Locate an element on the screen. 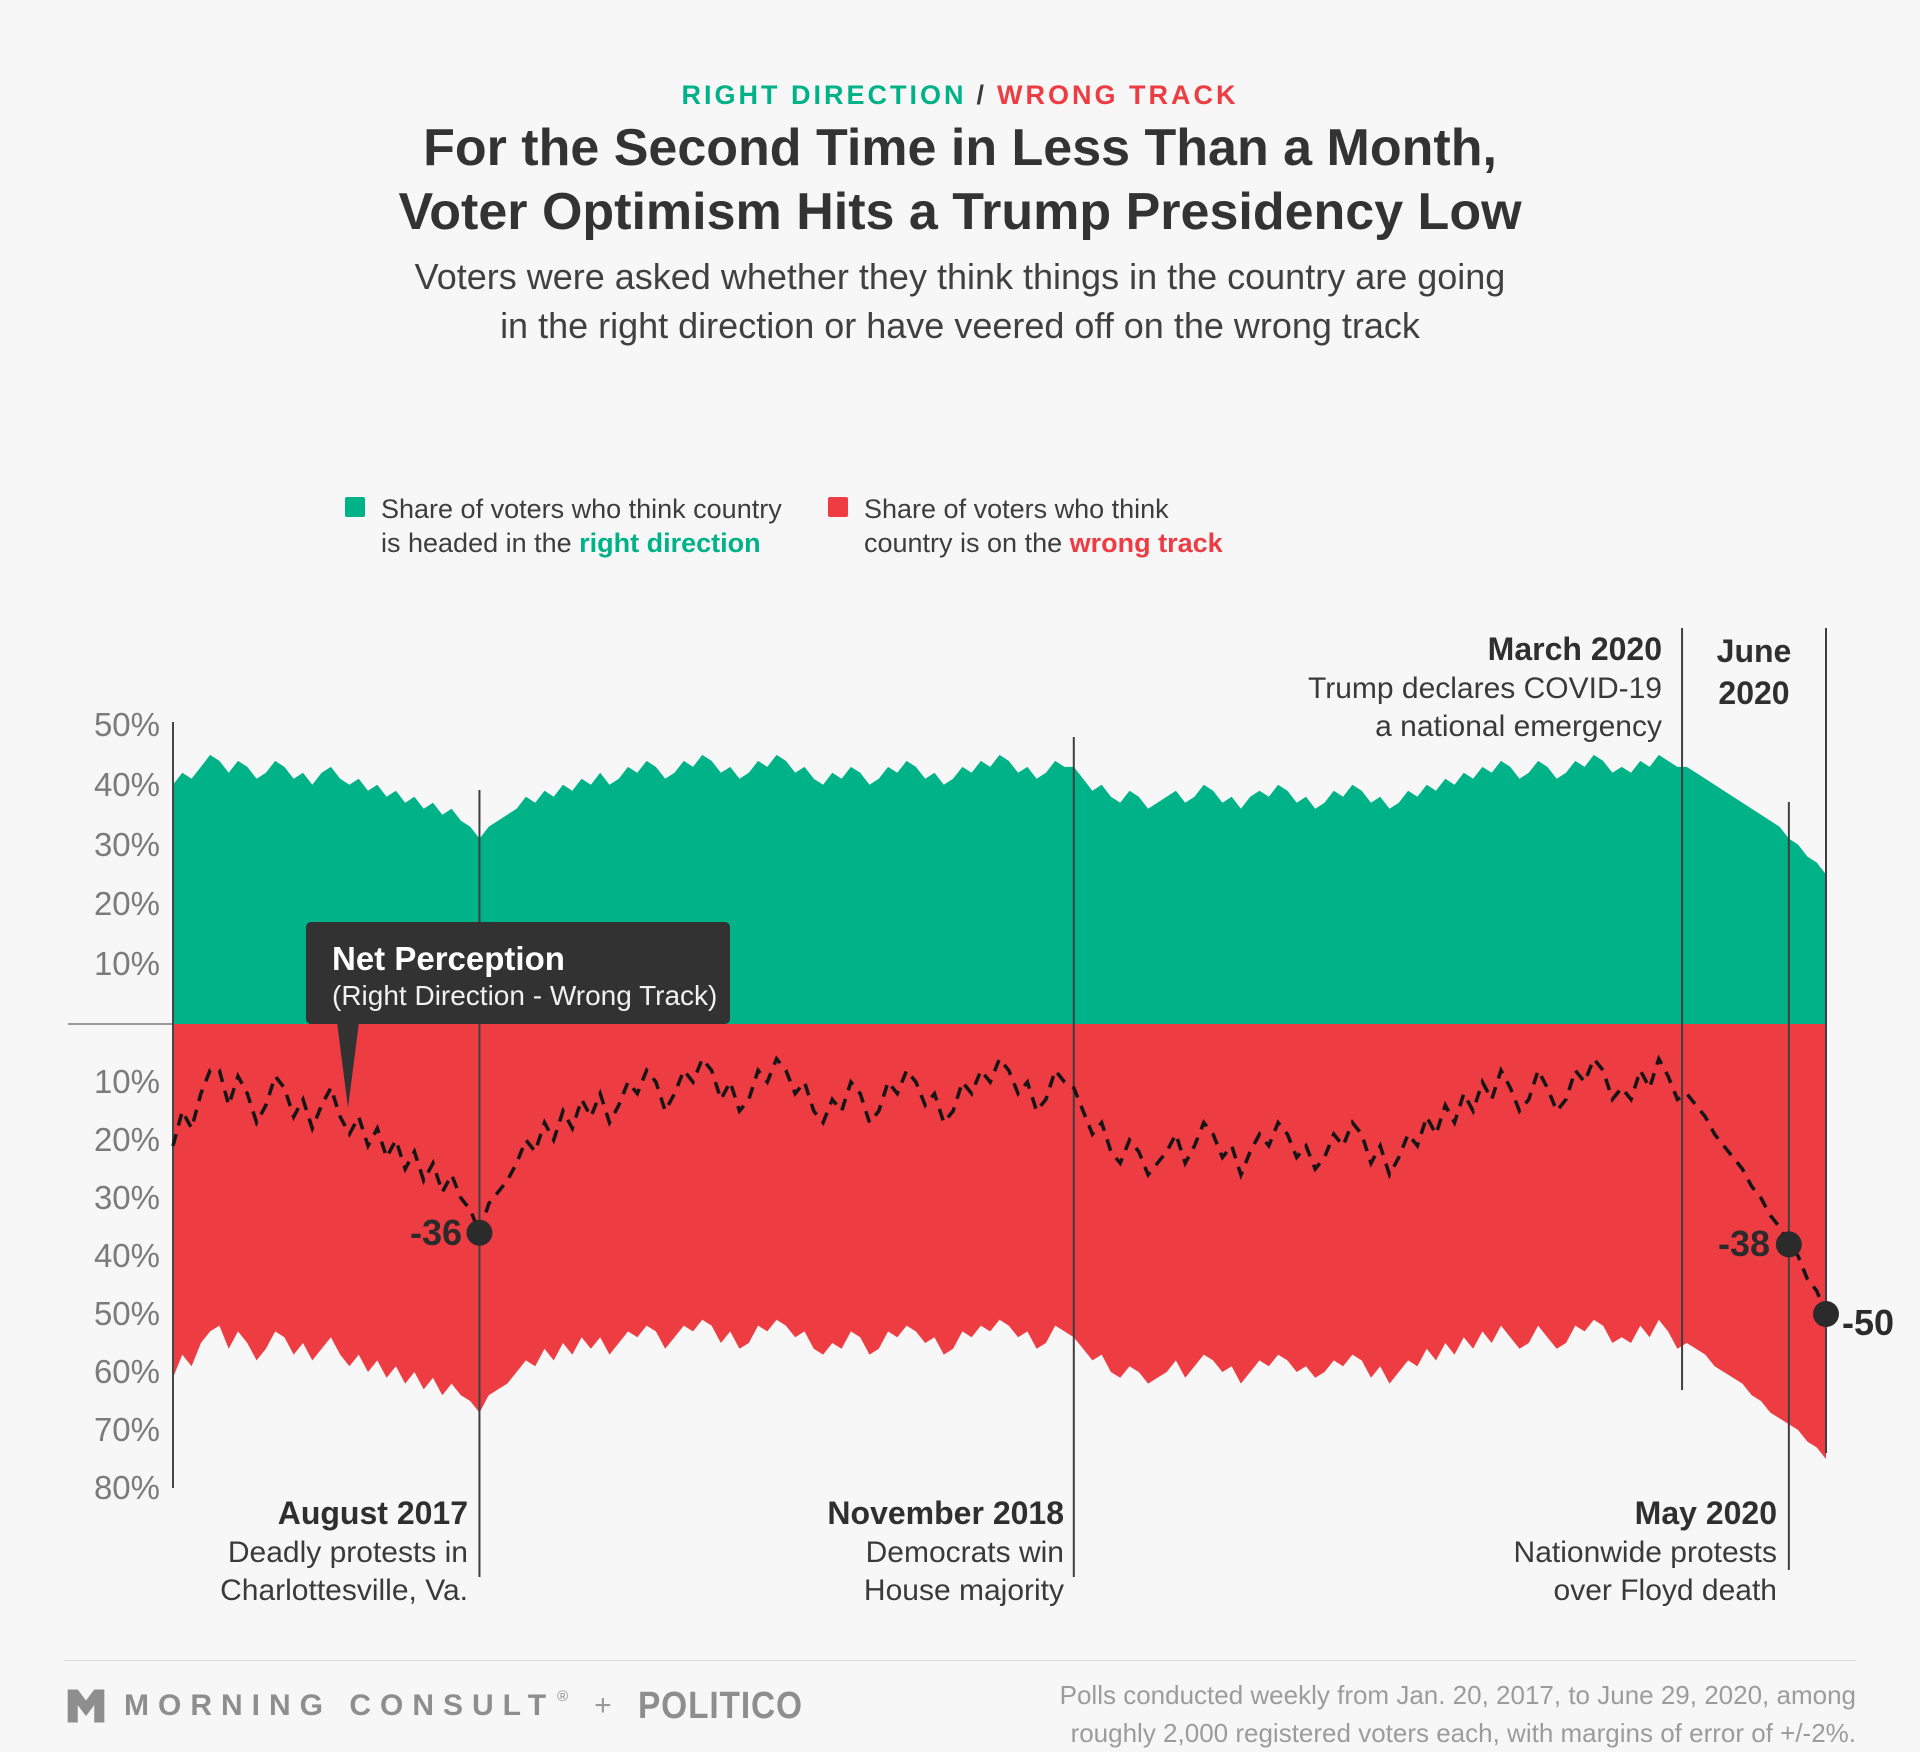 This screenshot has width=1920, height=1752. annotation-august-2017-desc1: Deadly protests in is located at coordinates (347, 1552).